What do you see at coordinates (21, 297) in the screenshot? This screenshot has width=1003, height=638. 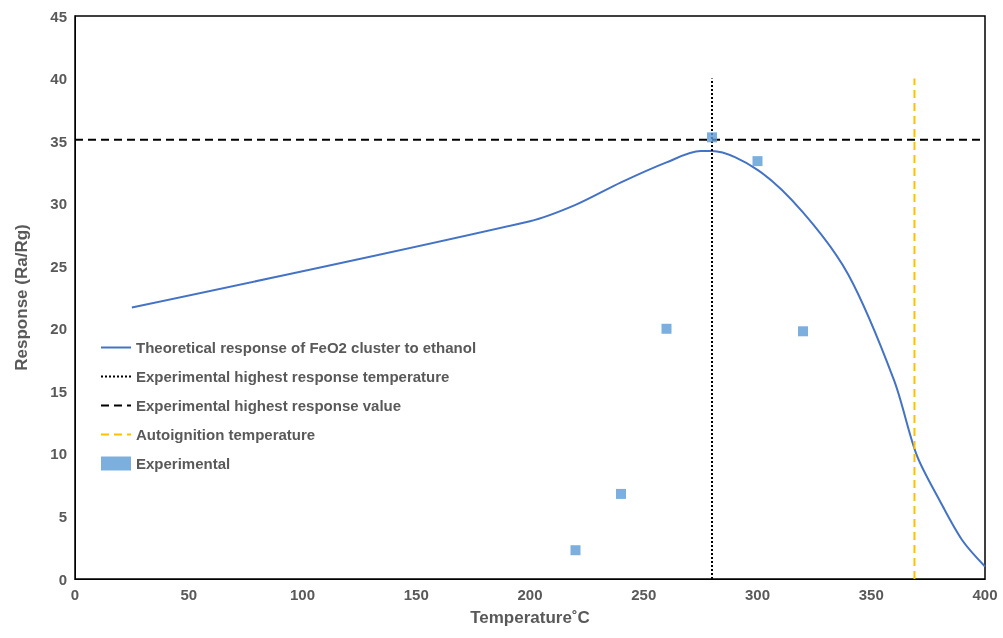 I see `y-axis-title: Response (Ra/Rg)` at bounding box center [21, 297].